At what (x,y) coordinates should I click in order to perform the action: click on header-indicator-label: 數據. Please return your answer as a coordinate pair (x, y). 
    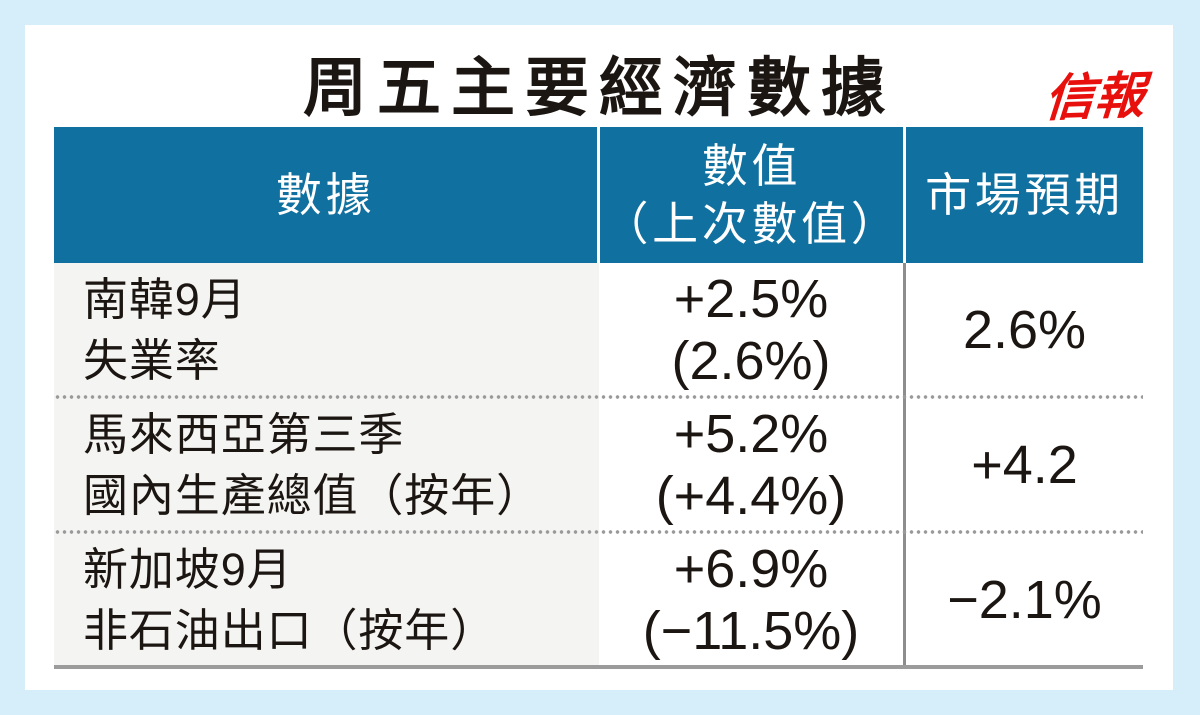
    Looking at the image, I should click on (325, 195).